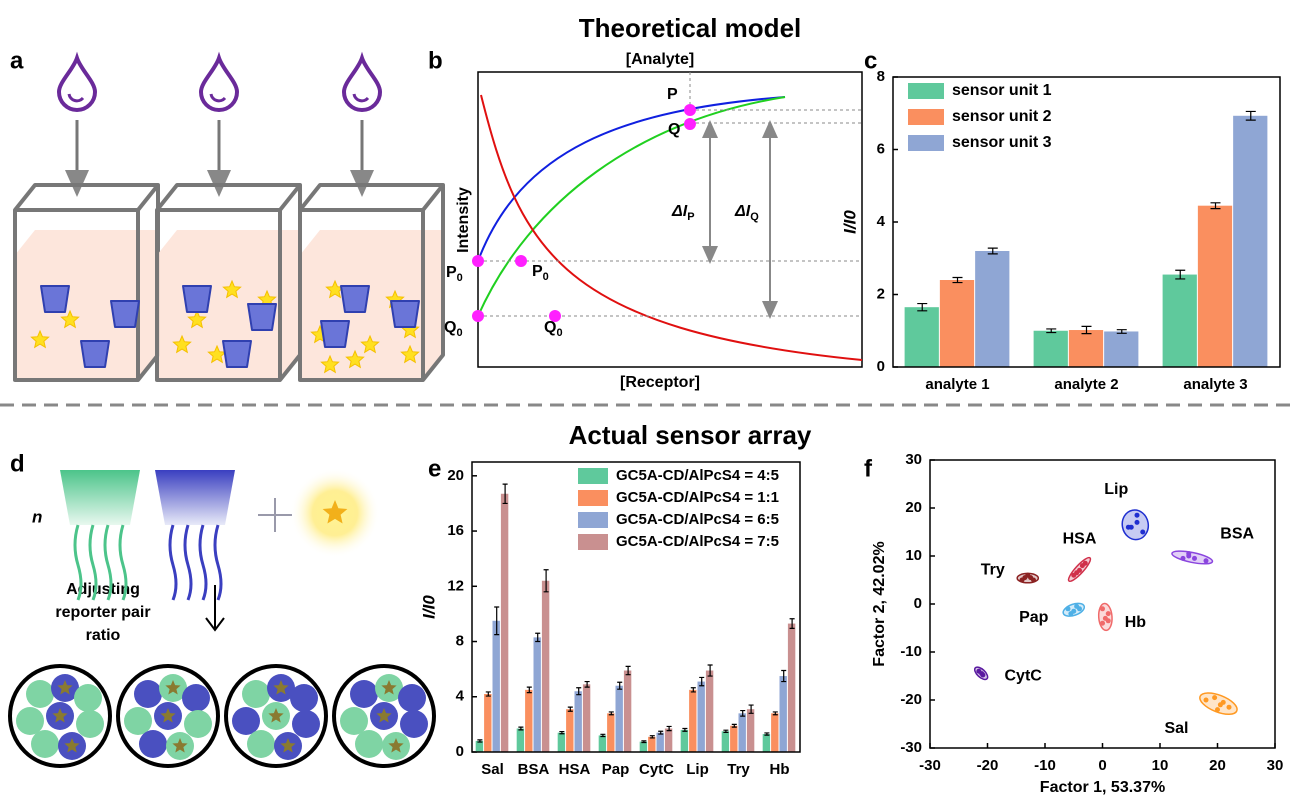  What do you see at coordinates (1002, 90) in the screenshot?
I see `legend-label: sensor unit 1` at bounding box center [1002, 90].